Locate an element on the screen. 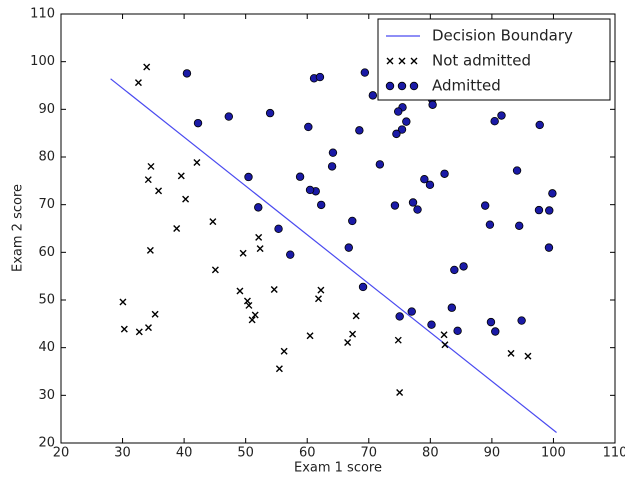  legend-label: Not admitted is located at coordinates (481, 61).